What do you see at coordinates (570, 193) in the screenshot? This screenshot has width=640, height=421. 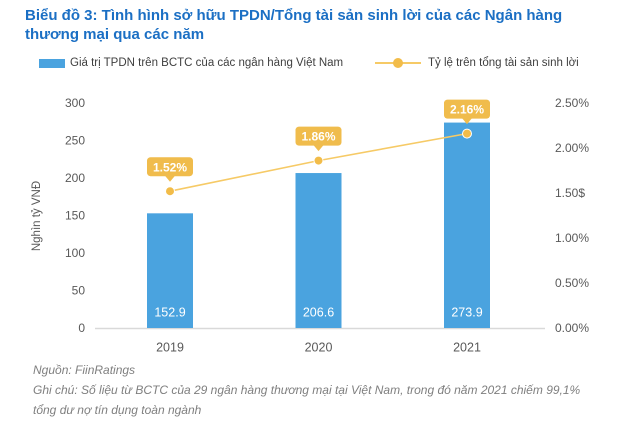 I see `right-axis-tick: 1.50$` at bounding box center [570, 193].